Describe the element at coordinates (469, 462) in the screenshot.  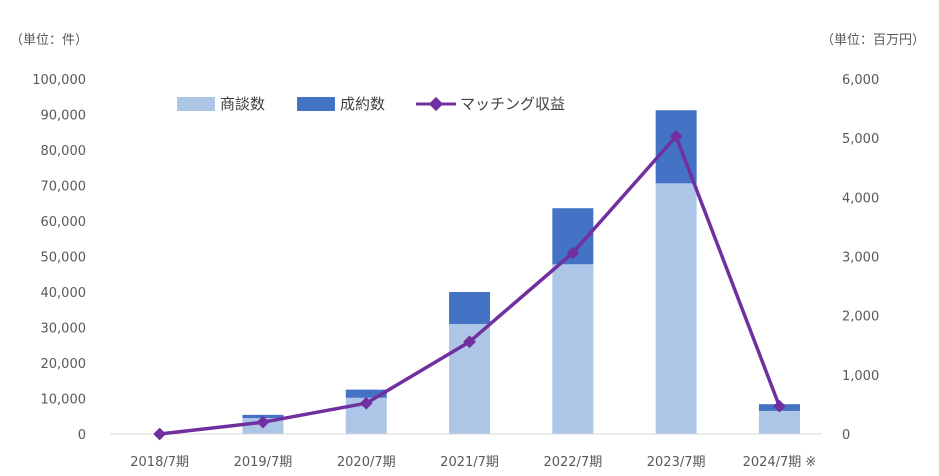
I see `x-tick-label: 2021/7期` at that location.